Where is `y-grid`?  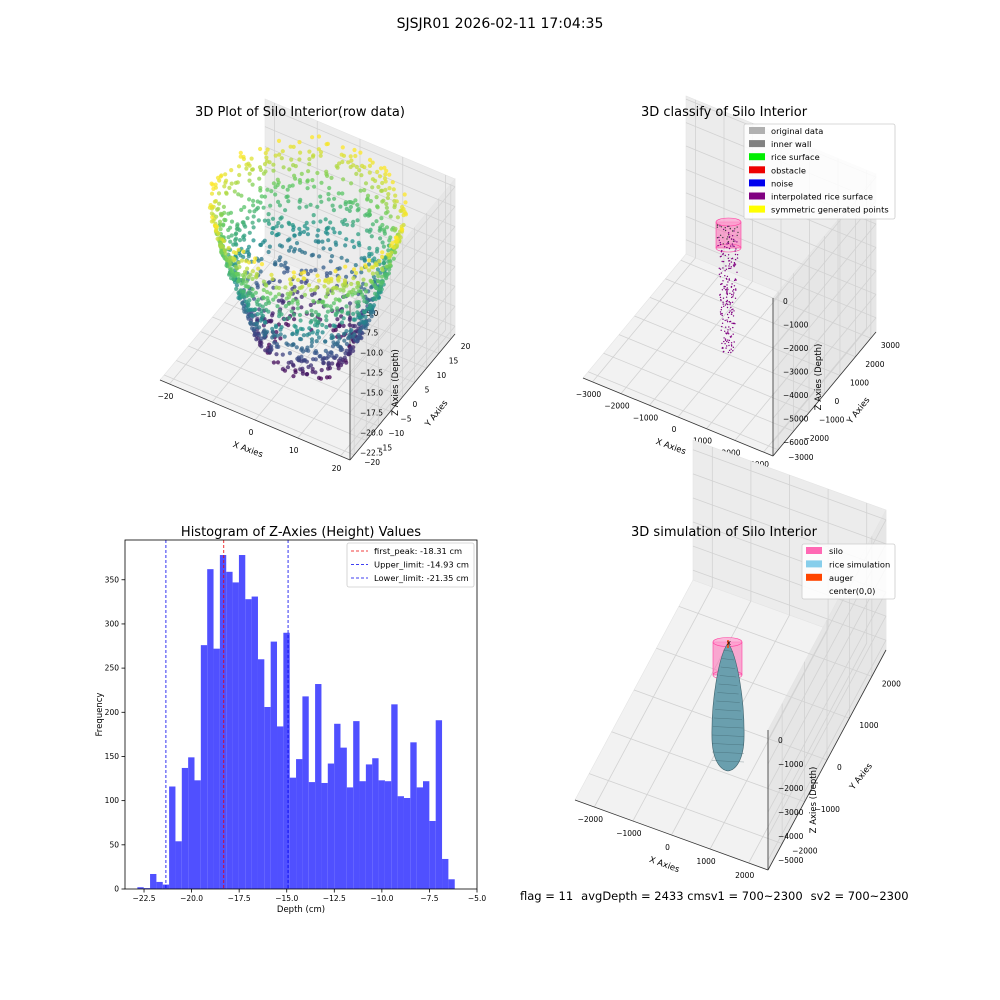
y-grid is located at coordinates (776, 299).